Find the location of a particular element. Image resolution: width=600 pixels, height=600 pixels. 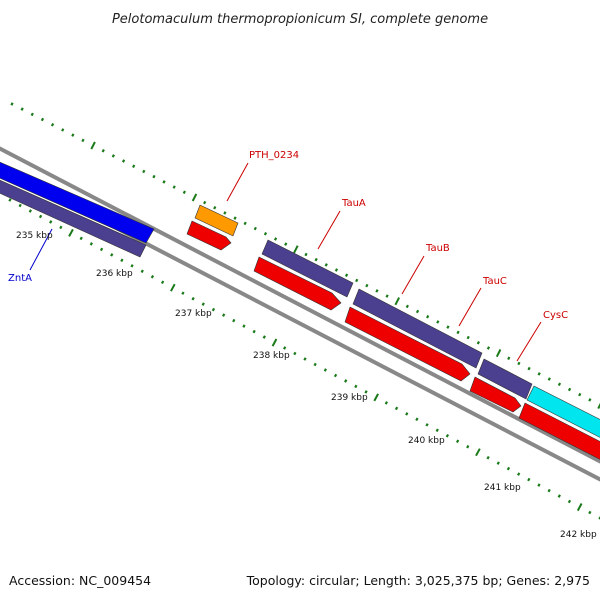

gene-block-taua-purple is located at coordinates (307, 268).